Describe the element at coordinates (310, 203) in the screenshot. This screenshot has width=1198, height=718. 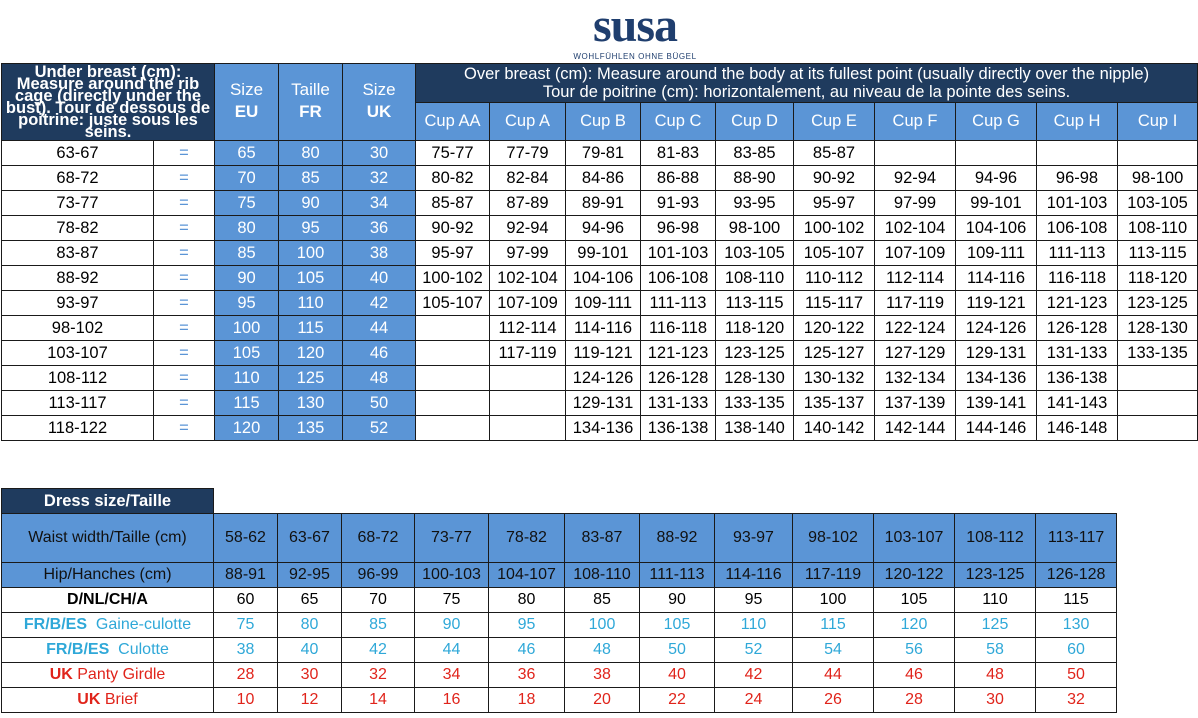
I see `fr-size-cell: 90` at that location.